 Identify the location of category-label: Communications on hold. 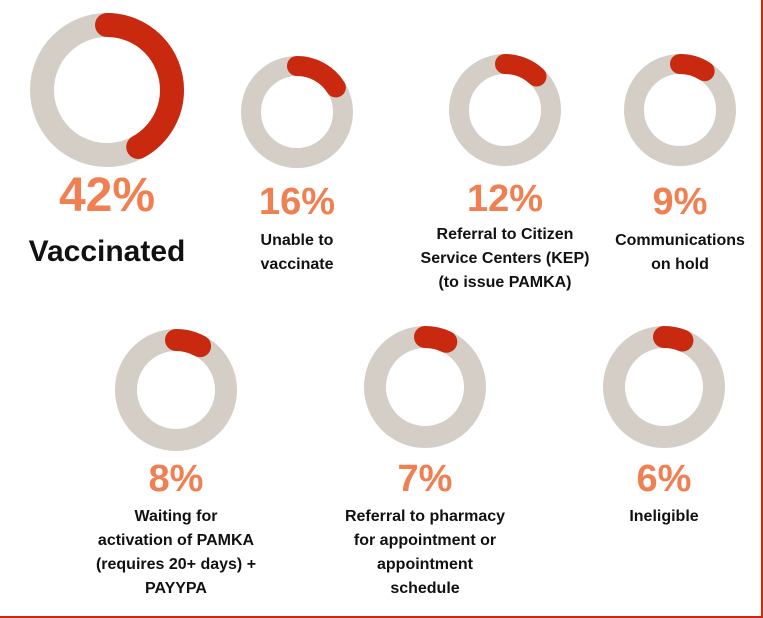
(680, 252).